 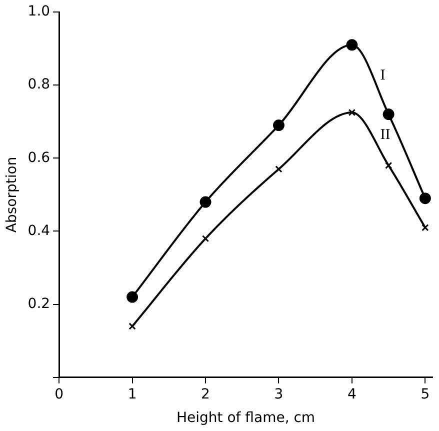 What do you see at coordinates (39, 12) in the screenshot?
I see `y-tick-label: 1.0` at bounding box center [39, 12].